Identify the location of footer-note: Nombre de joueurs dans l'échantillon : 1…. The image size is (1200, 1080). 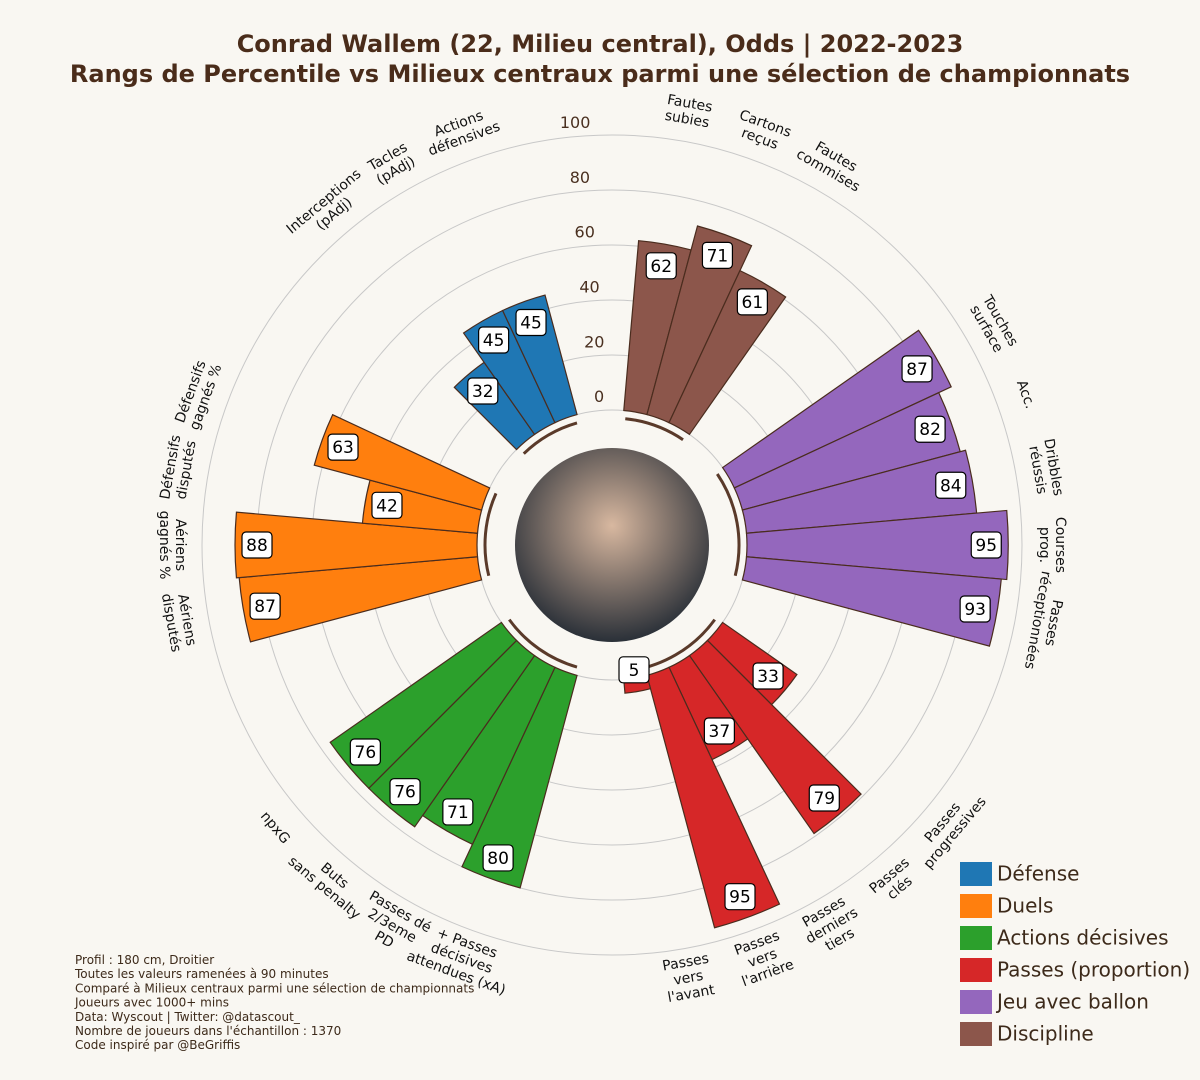
(208, 1031).